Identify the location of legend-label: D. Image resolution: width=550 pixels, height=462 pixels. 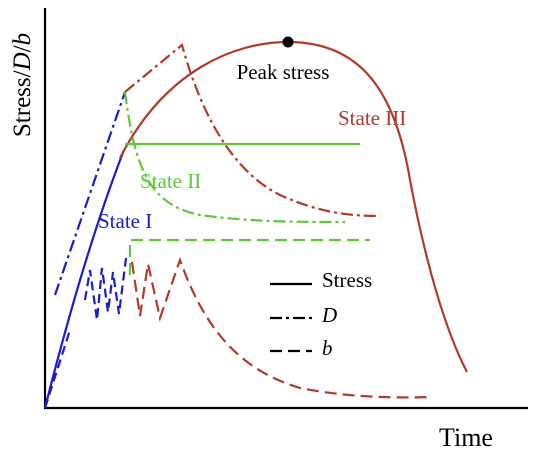
(329, 315).